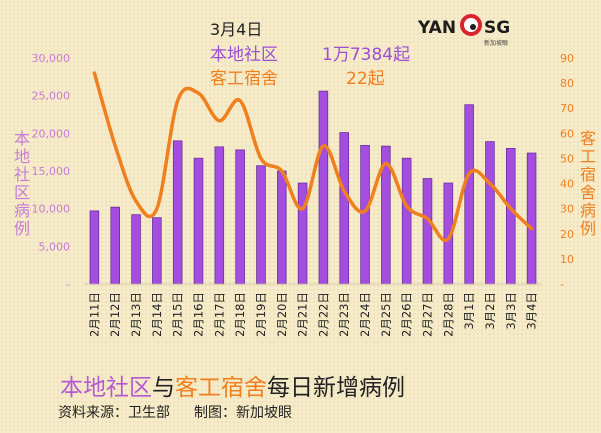 This screenshot has height=433, width=601. I want to click on brand-logo: YAN SG 新加坡眼, so click(473, 32).